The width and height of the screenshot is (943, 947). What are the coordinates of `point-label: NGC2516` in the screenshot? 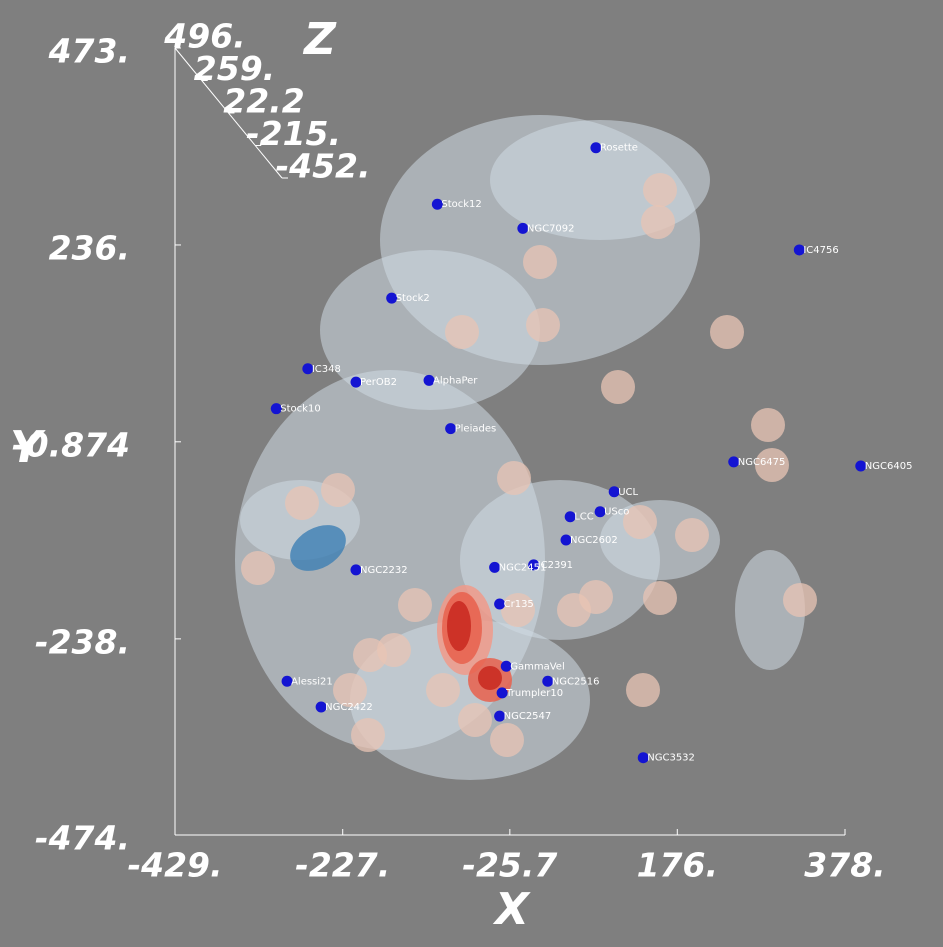 It's located at (576, 681).